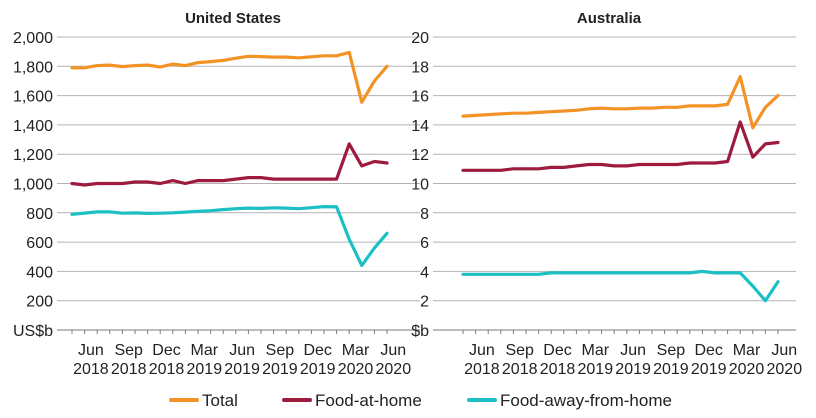  What do you see at coordinates (420, 67) in the screenshot?
I see `y-tick-label: 18` at bounding box center [420, 67].